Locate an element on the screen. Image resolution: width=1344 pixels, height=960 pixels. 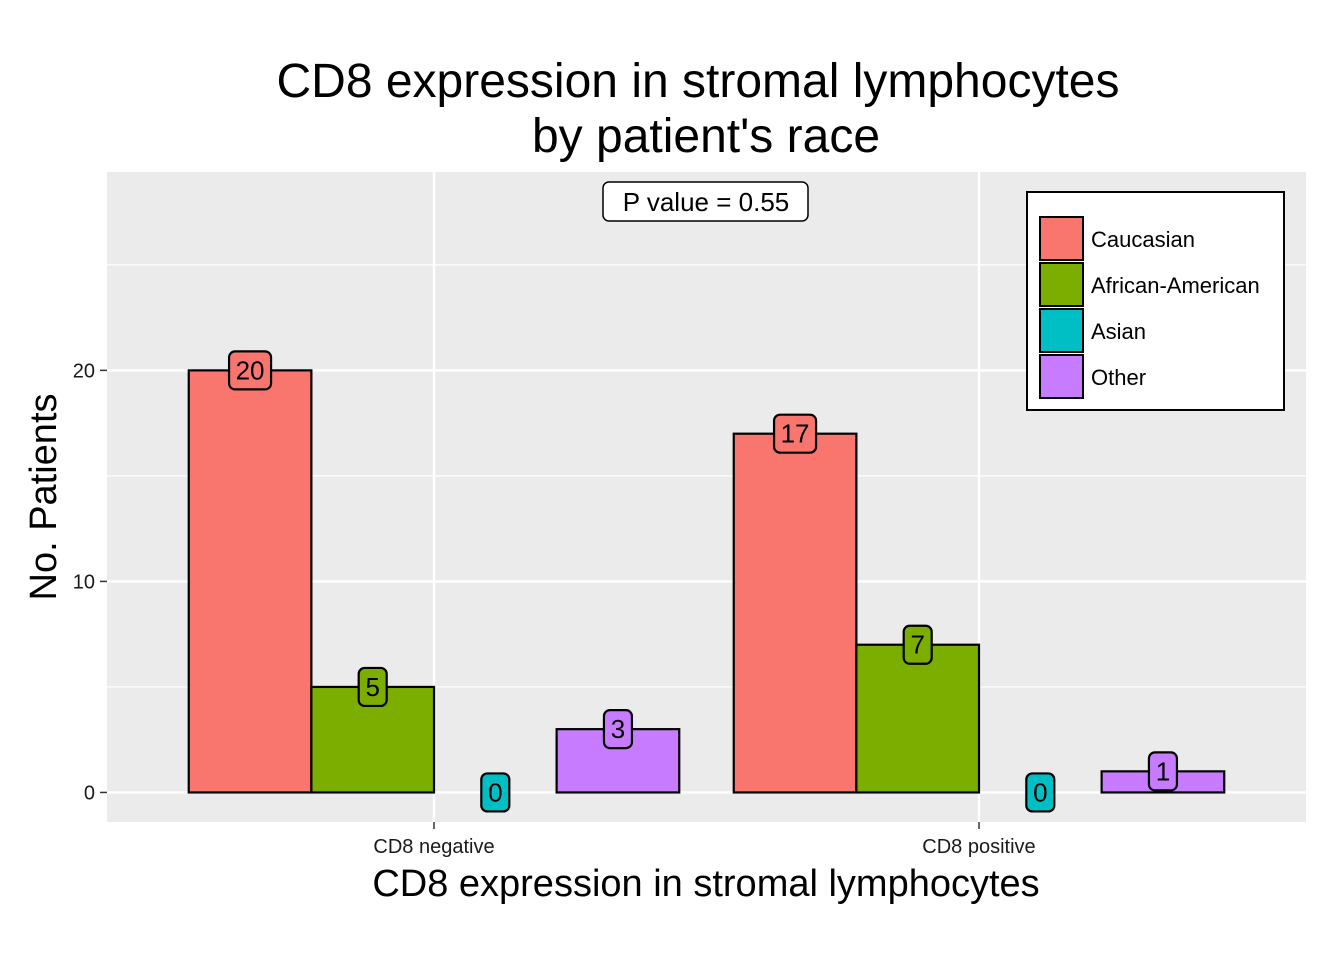
data-label-text: 17 is located at coordinates (795, 434).